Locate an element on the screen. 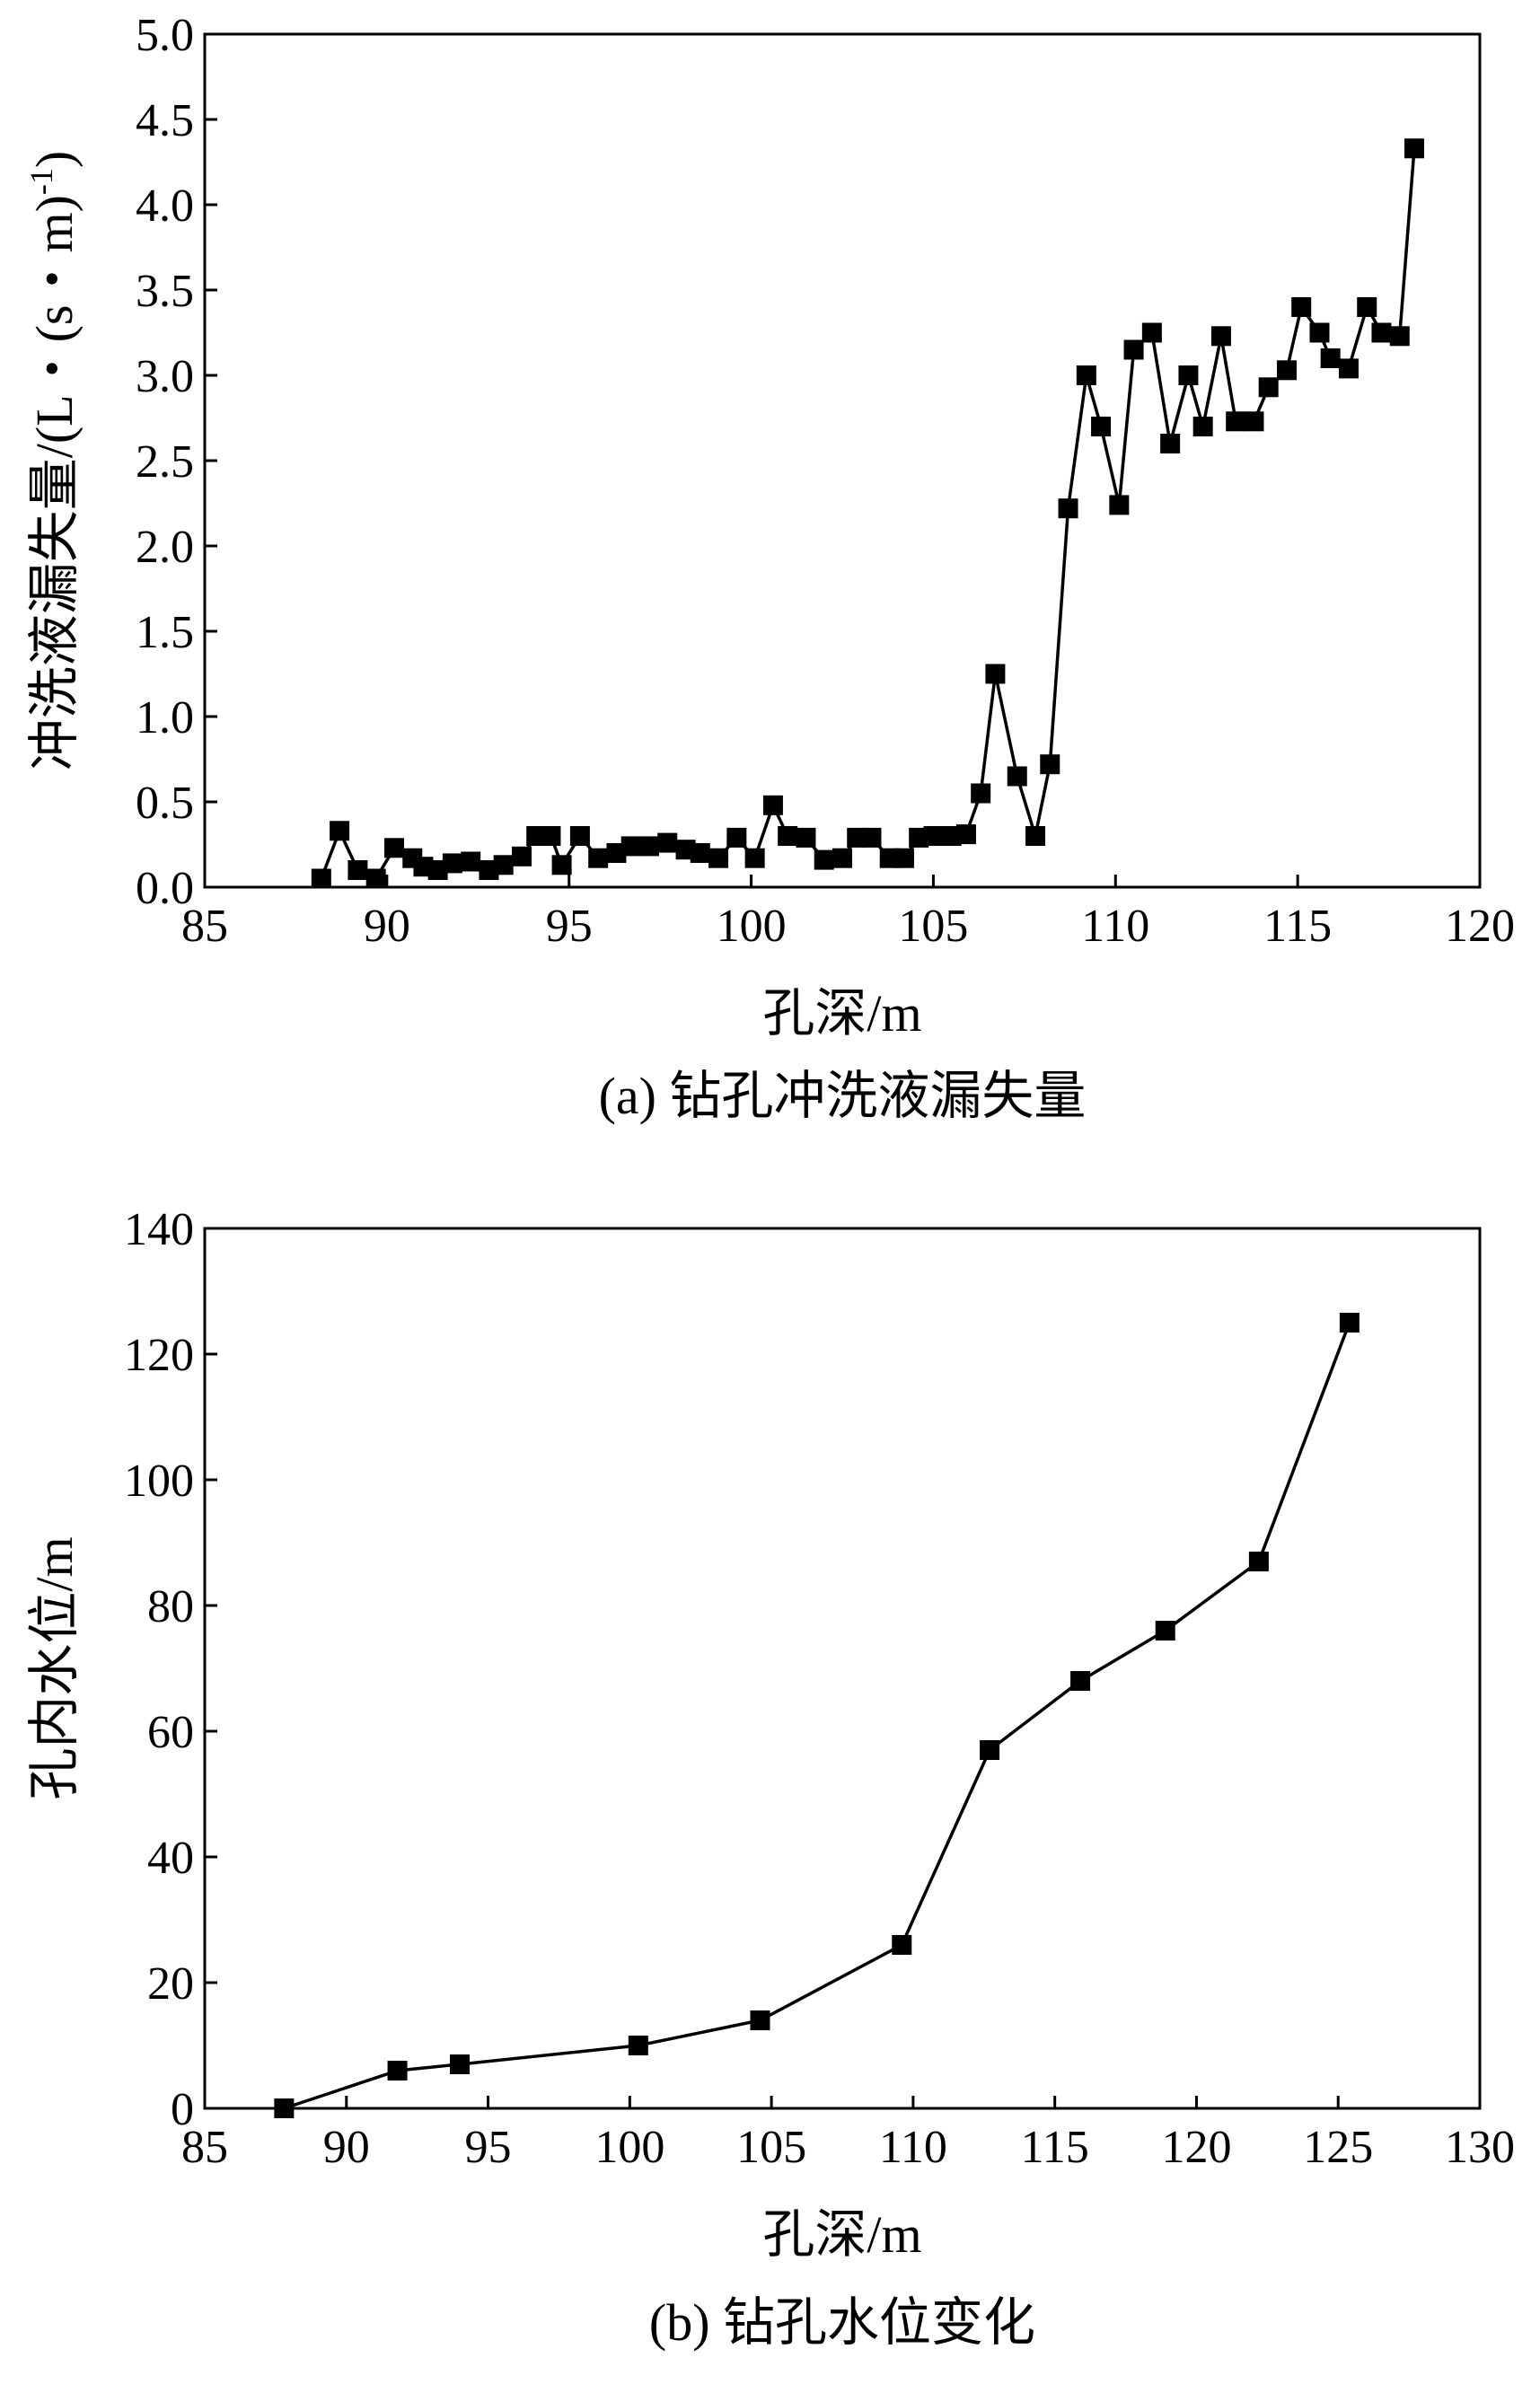 The height and width of the screenshot is (2384, 1540). x-tick-label: 130 is located at coordinates (1480, 2147).